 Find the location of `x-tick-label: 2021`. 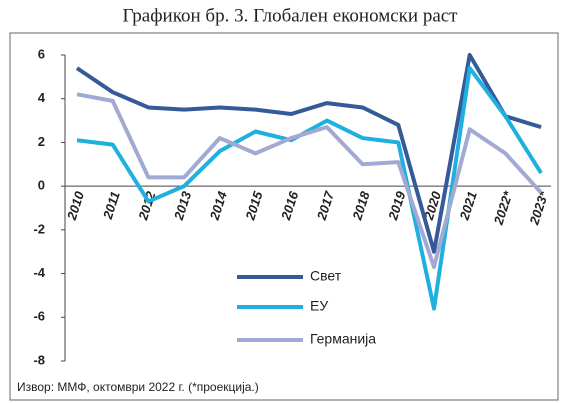

x-tick-label: 2021 is located at coordinates (468, 205).